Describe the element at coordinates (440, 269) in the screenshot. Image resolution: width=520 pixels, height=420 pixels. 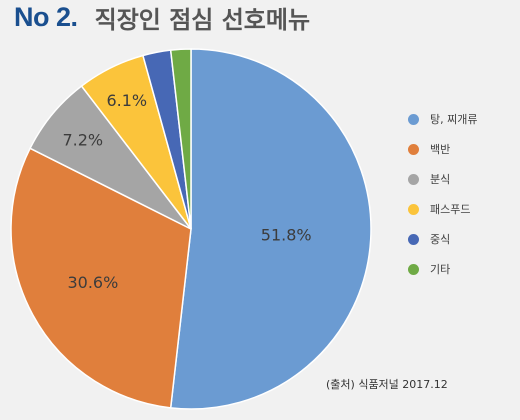
I see `legend-label: 기타` at that location.